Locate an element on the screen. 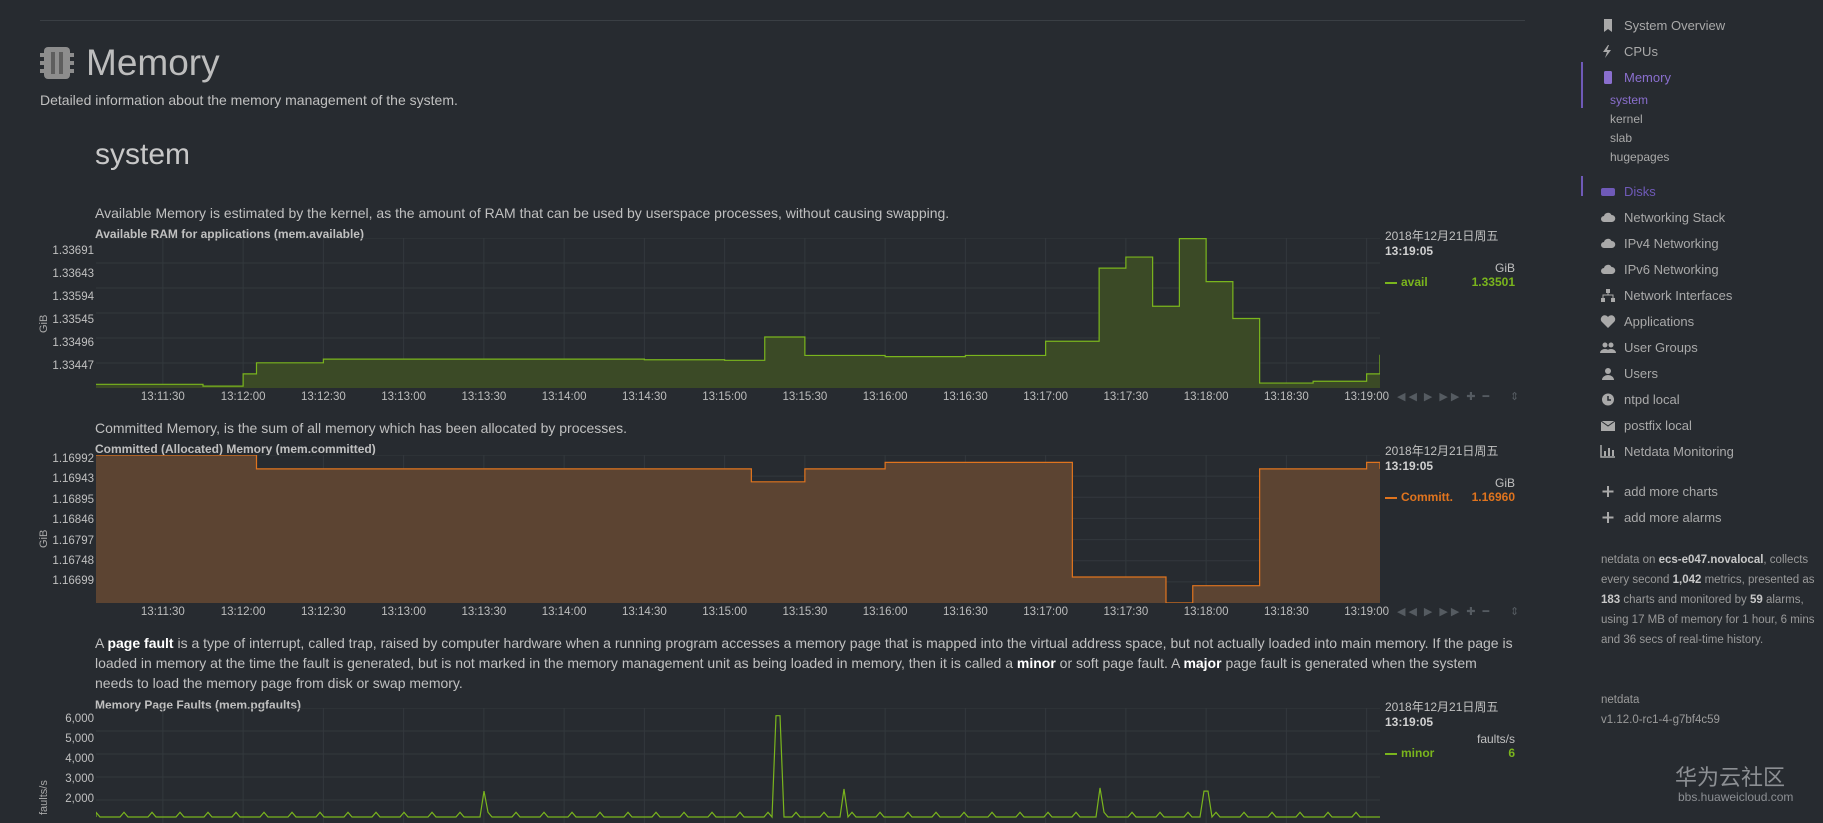 This screenshot has height=823, width=1823. y-tick-label: 1.16846 is located at coordinates (73, 520).